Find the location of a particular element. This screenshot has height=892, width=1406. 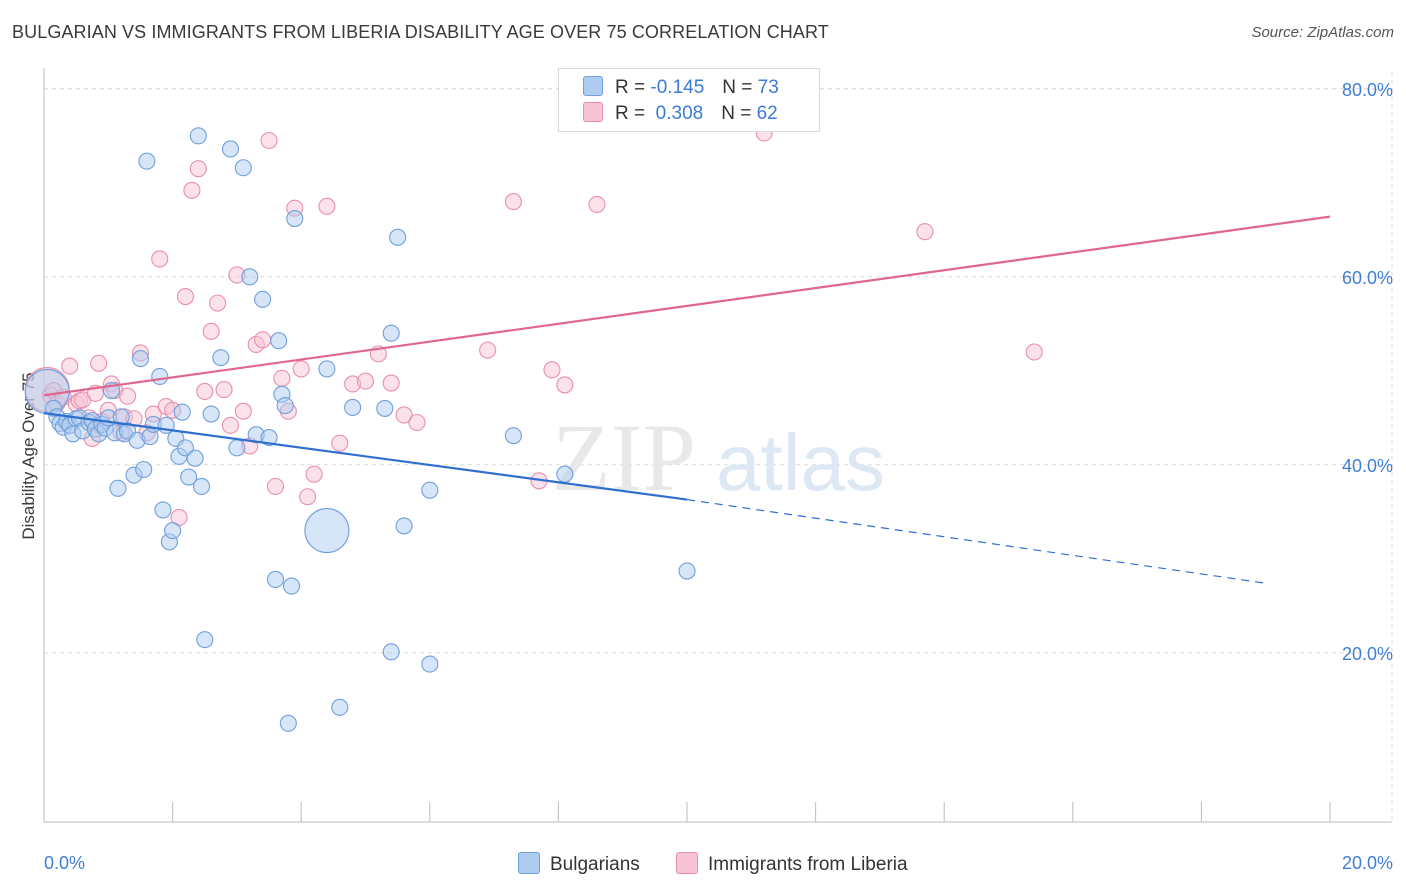

legend-n-value: 73 is located at coordinates (768, 87).